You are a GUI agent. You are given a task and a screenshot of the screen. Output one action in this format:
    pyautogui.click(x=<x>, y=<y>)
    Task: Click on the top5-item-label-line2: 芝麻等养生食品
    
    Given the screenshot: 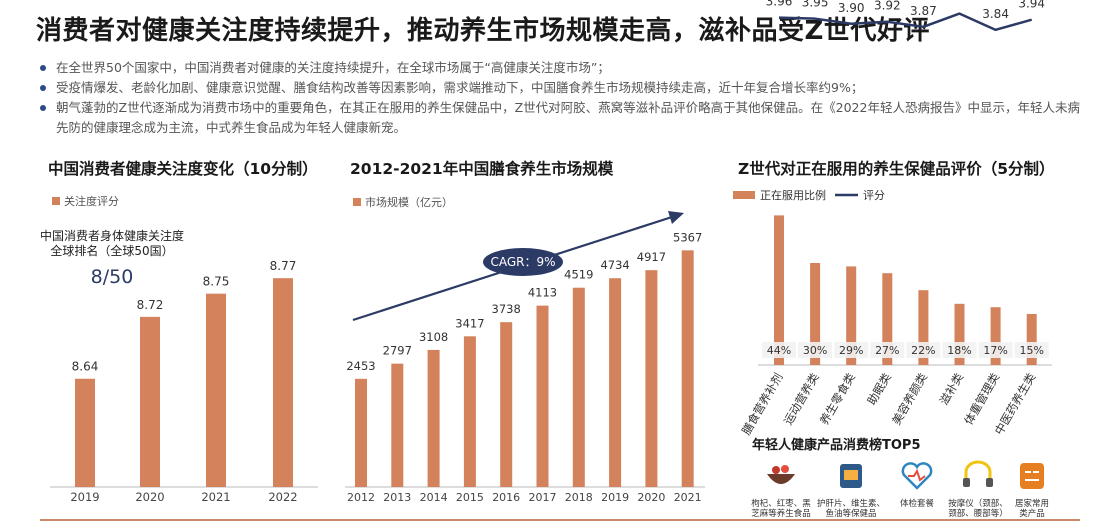 What is the action you would take?
    pyautogui.click(x=781, y=513)
    